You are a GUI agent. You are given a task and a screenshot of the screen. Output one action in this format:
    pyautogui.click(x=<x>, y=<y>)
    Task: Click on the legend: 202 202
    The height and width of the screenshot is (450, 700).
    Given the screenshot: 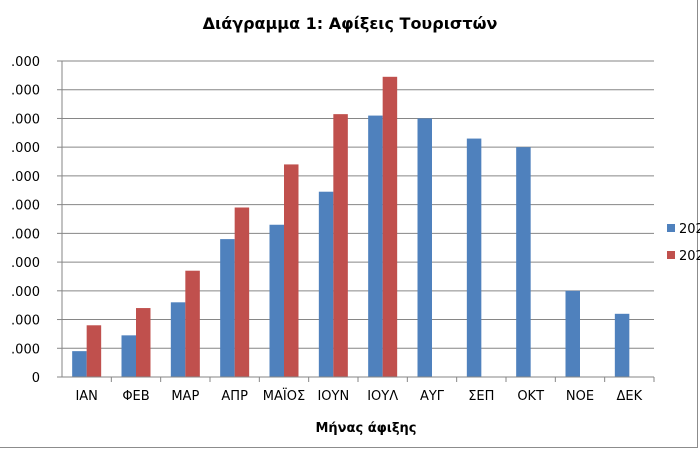 What is the action you would take?
    pyautogui.click(x=683, y=243)
    